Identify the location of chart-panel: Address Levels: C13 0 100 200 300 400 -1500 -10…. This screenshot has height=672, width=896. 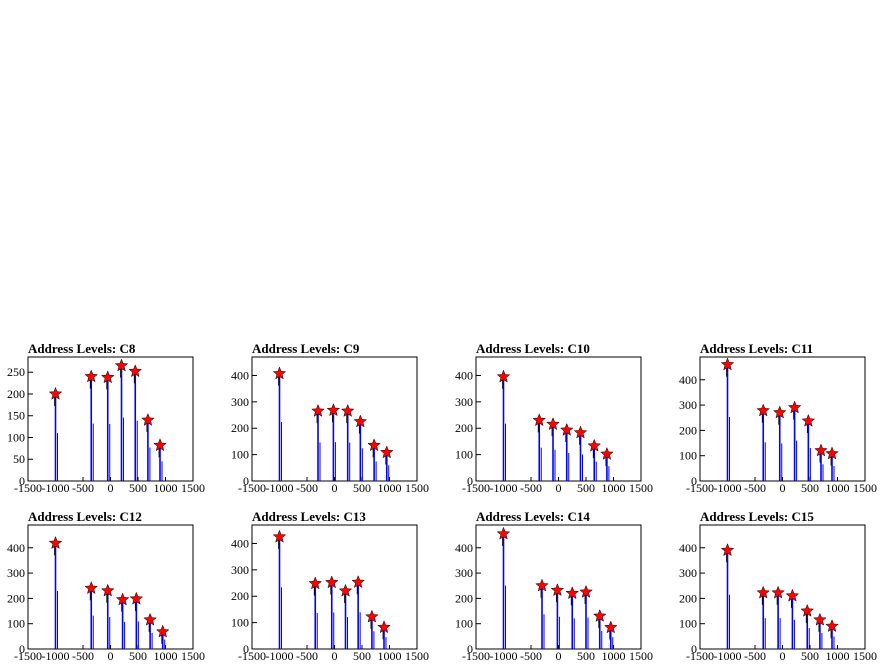
(330, 586).